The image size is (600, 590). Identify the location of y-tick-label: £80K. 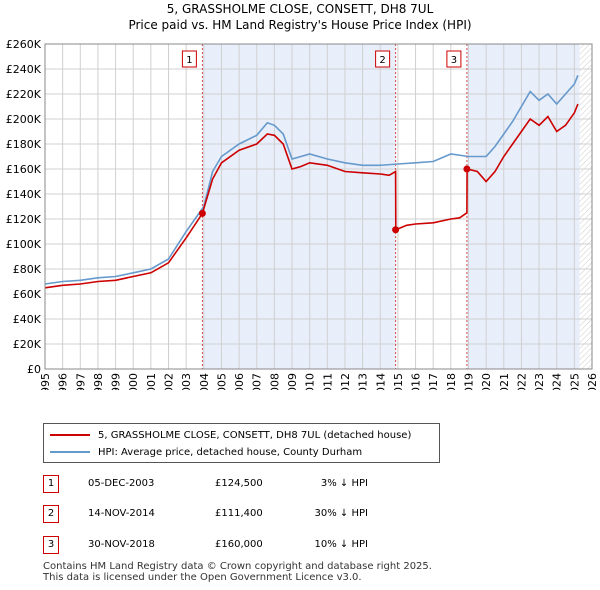
(27, 269).